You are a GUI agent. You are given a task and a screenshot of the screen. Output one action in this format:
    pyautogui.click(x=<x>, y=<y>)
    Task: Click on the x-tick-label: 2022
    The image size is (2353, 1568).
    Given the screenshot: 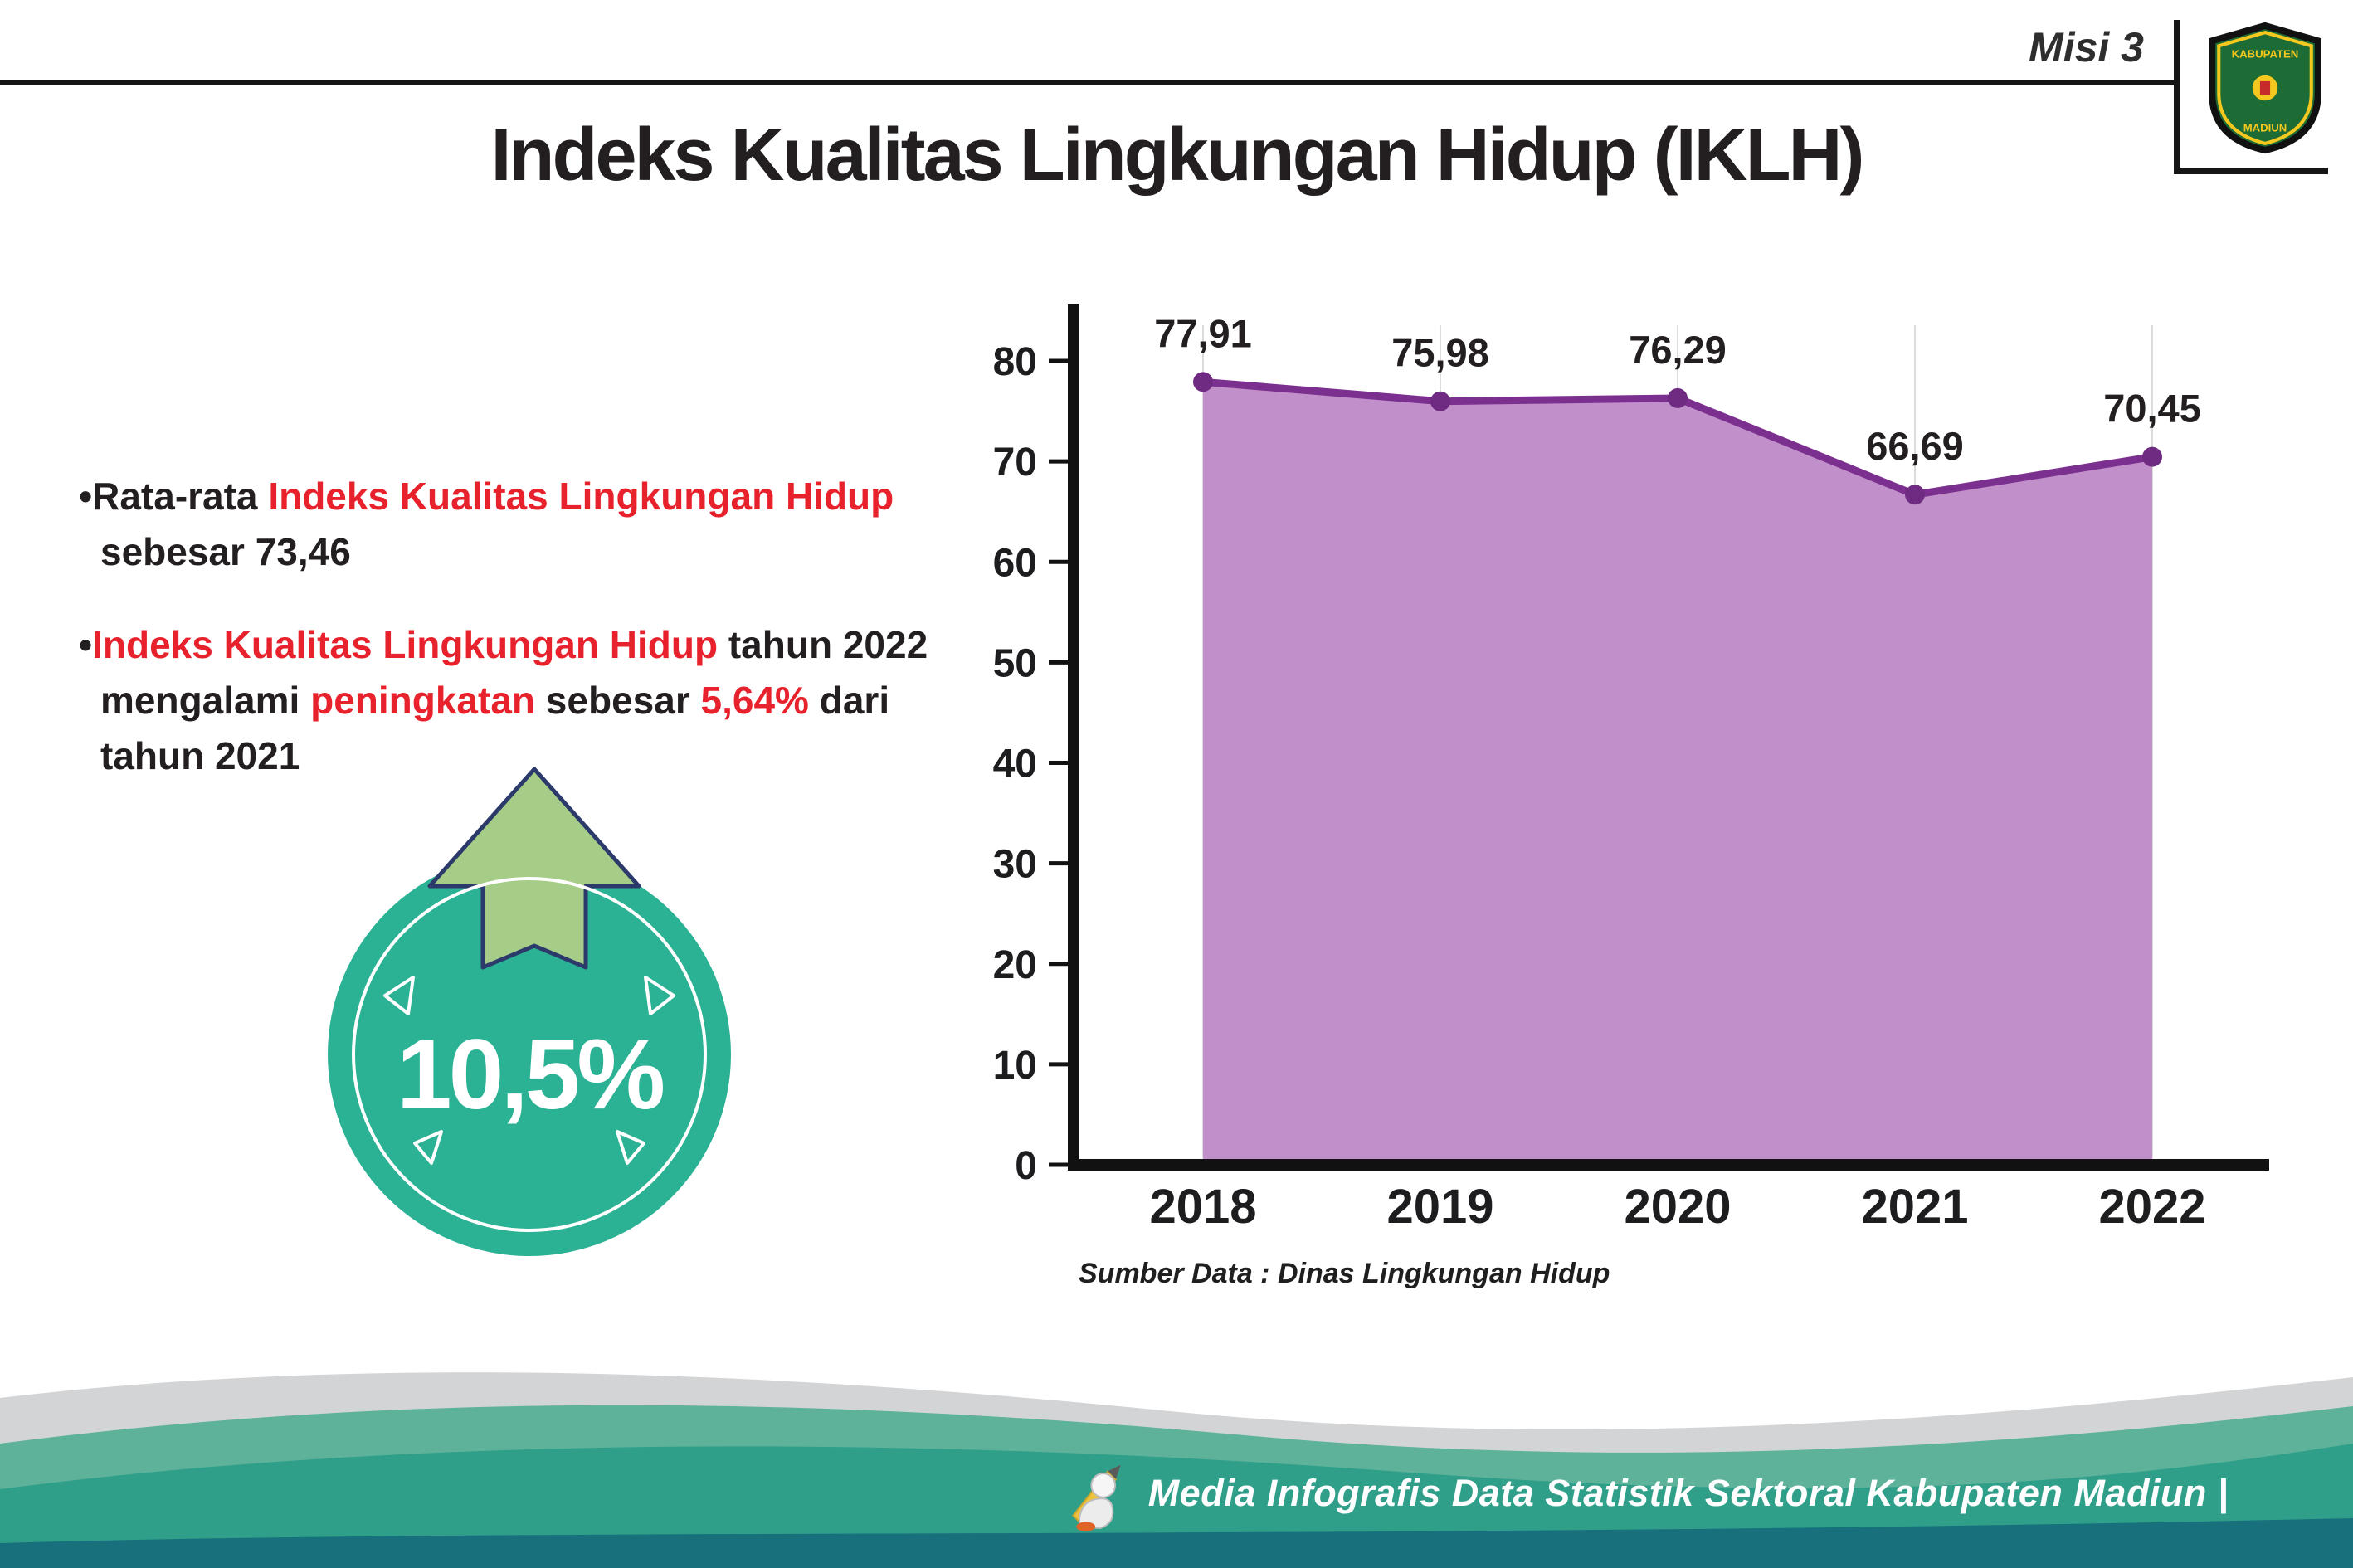 What is the action you would take?
    pyautogui.click(x=2151, y=1207)
    